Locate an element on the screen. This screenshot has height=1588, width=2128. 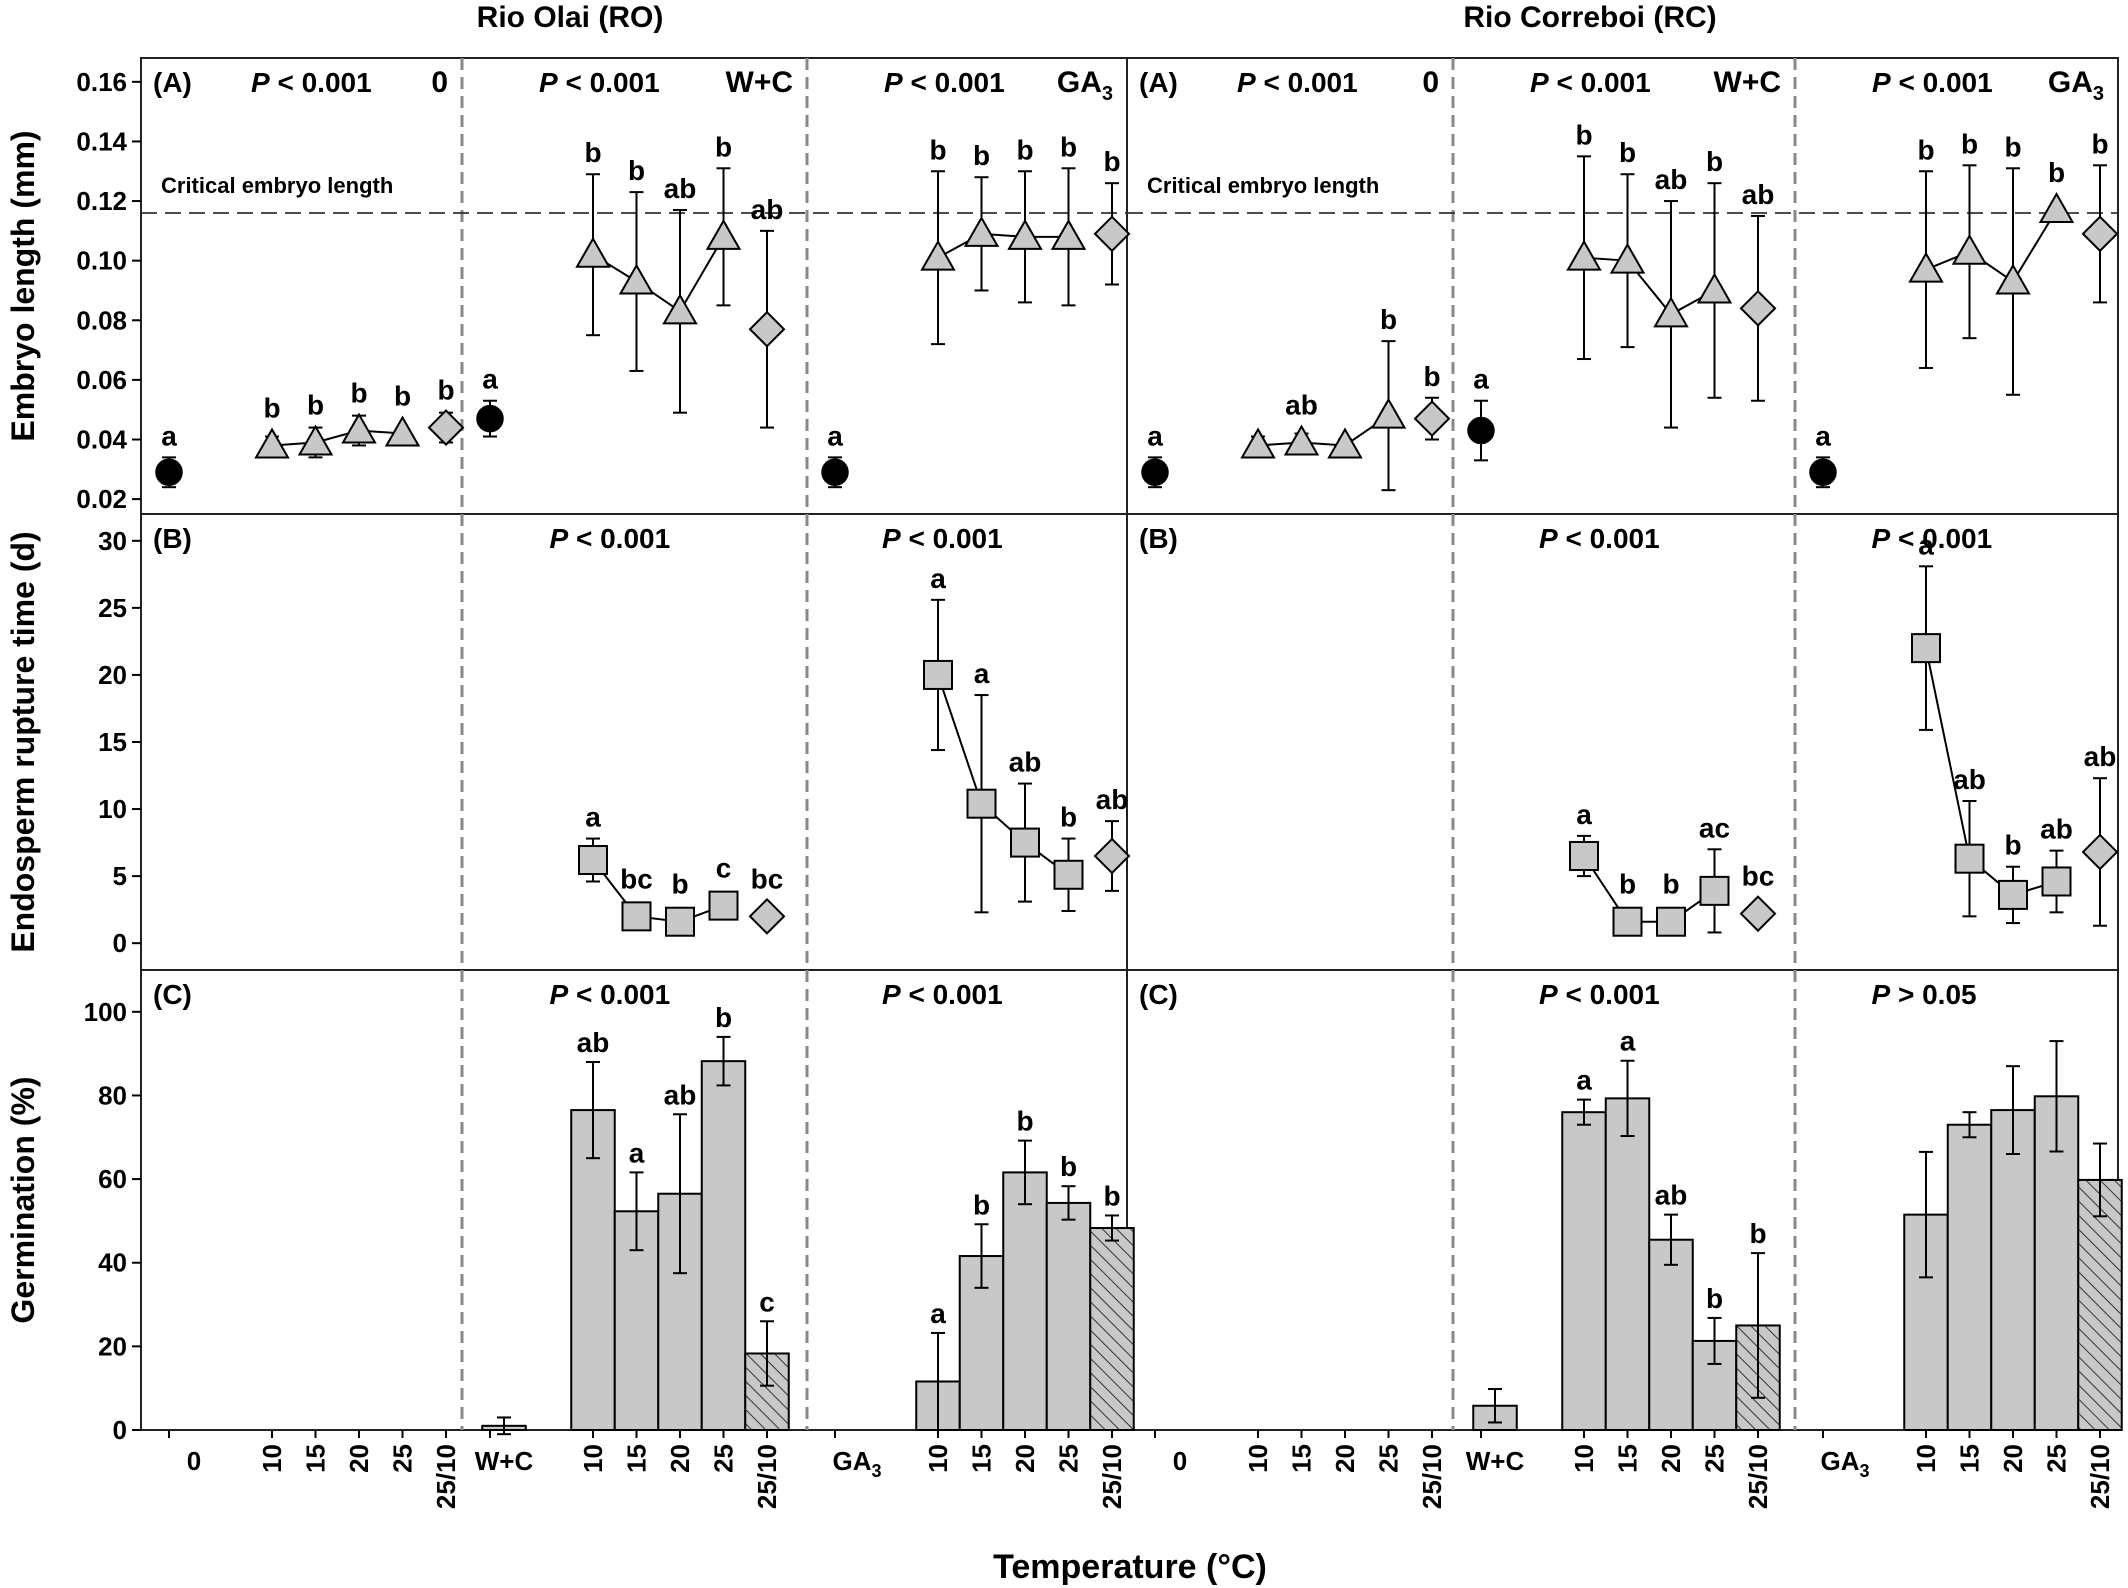
y-tick-label: 60 is located at coordinates (112, 1179).